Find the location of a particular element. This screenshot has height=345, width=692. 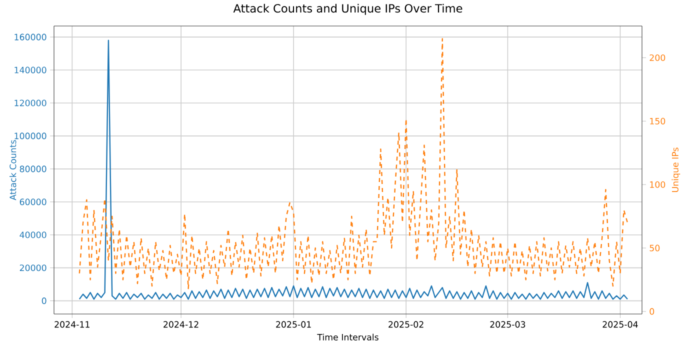

y-tick-label: 120000 is located at coordinates (30, 103).